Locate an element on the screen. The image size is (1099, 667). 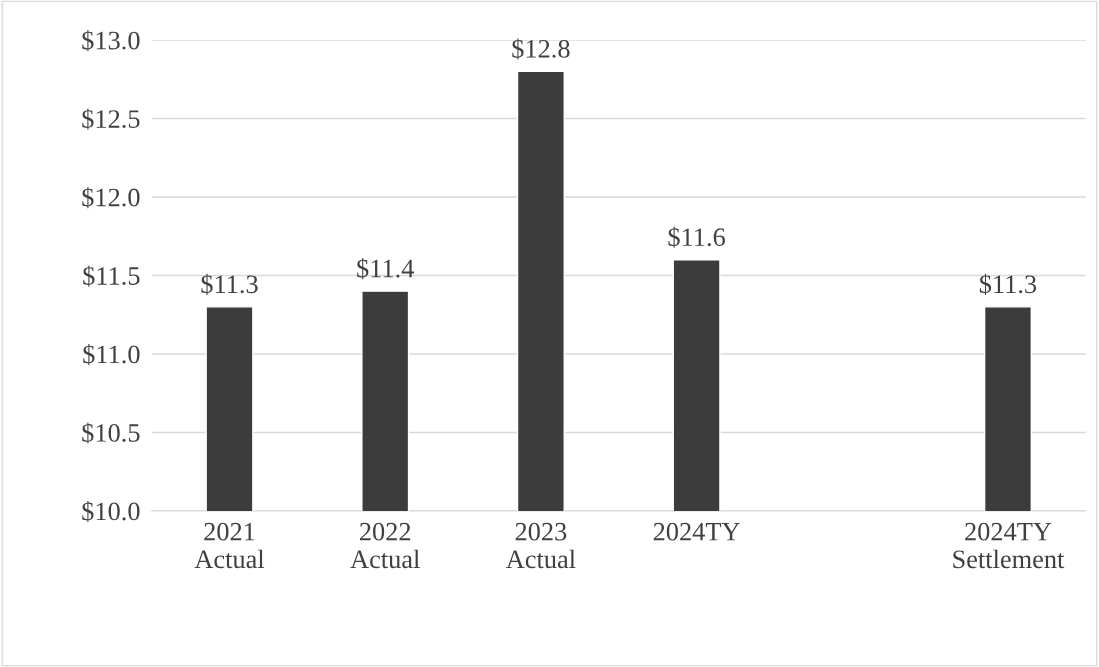
x-tick-label: 2021 Actual is located at coordinates (229, 545).